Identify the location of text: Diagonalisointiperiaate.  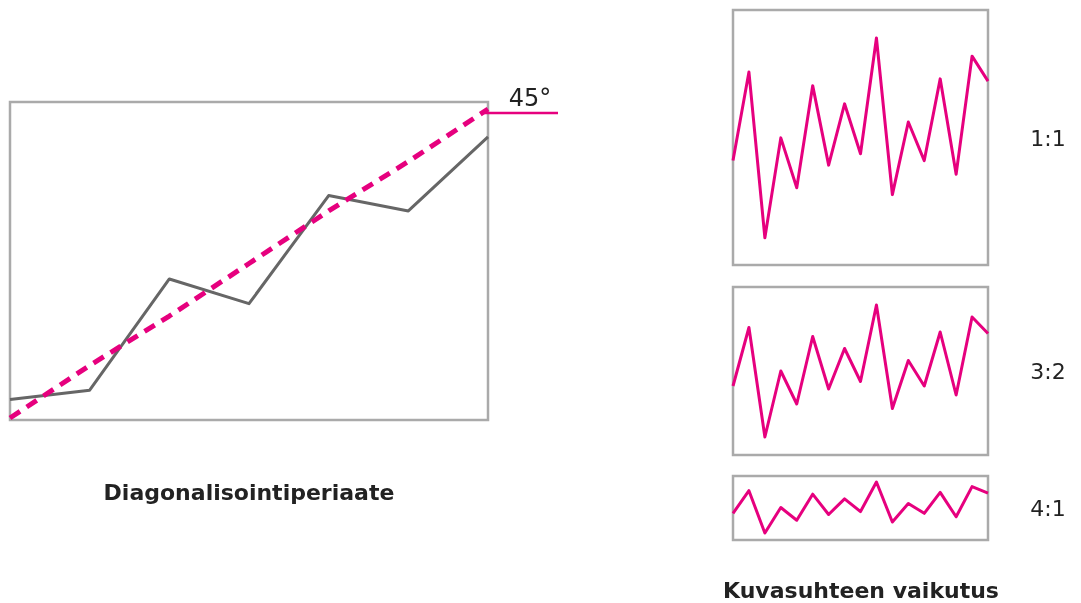
(249, 492).